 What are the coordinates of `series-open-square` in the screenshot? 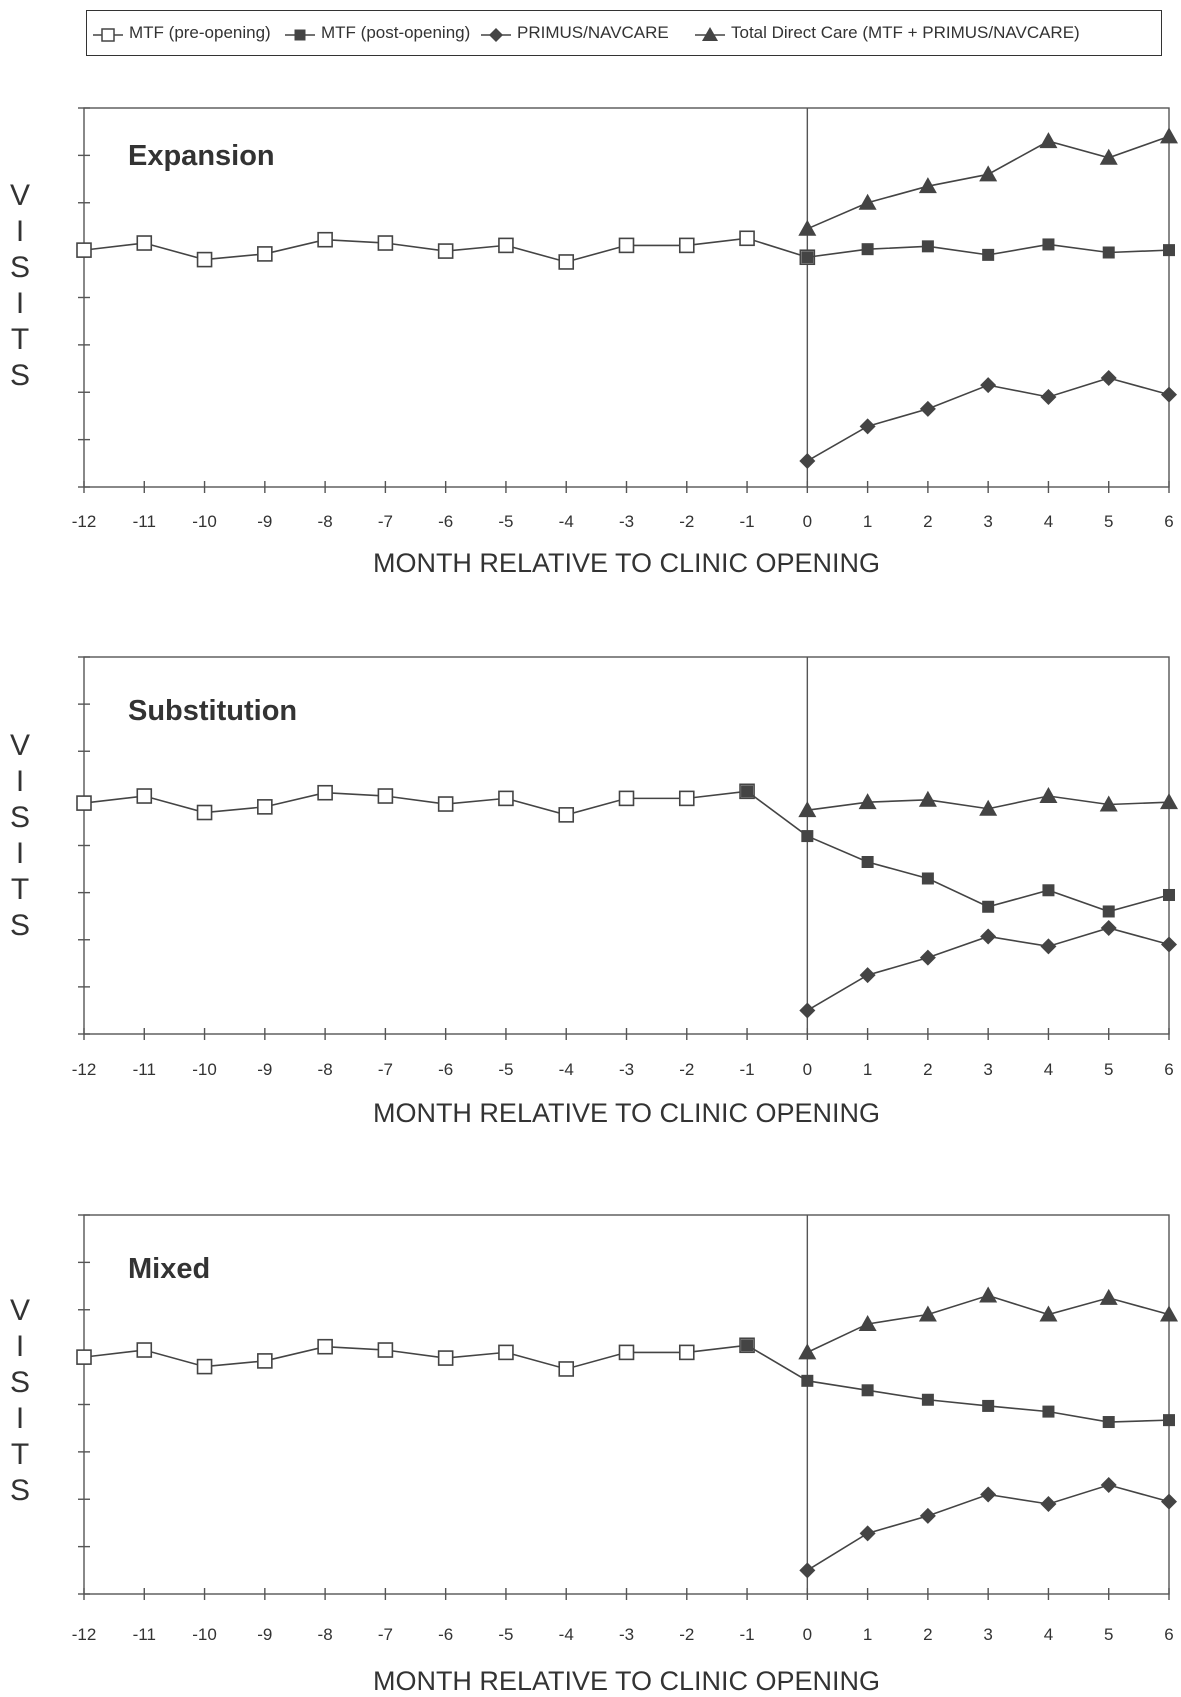 It's located at (446, 250).